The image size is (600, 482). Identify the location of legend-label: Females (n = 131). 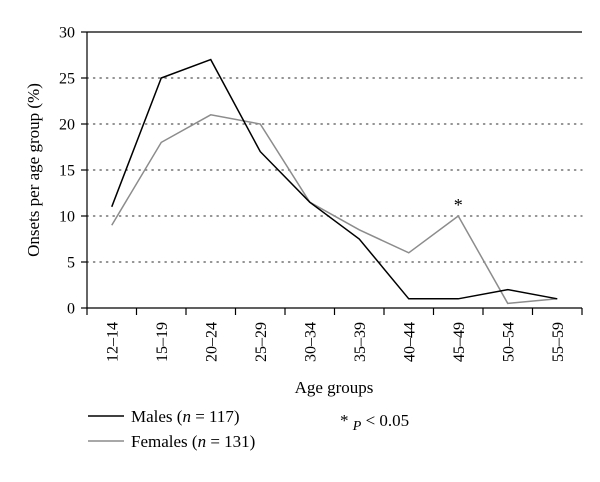
(193, 441).